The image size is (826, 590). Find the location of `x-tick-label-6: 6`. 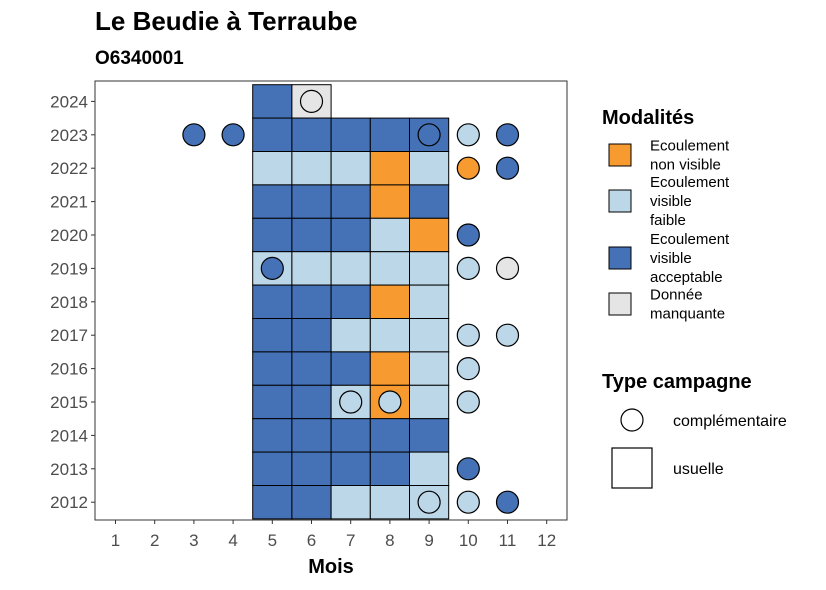

x-tick-label-6: 6 is located at coordinates (311, 540).